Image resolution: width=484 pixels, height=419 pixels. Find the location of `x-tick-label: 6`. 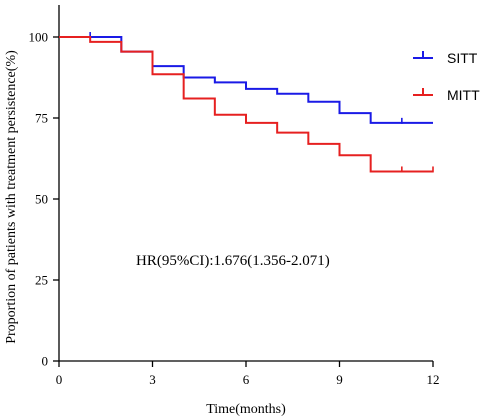

x-tick-label: 6 is located at coordinates (246, 379).